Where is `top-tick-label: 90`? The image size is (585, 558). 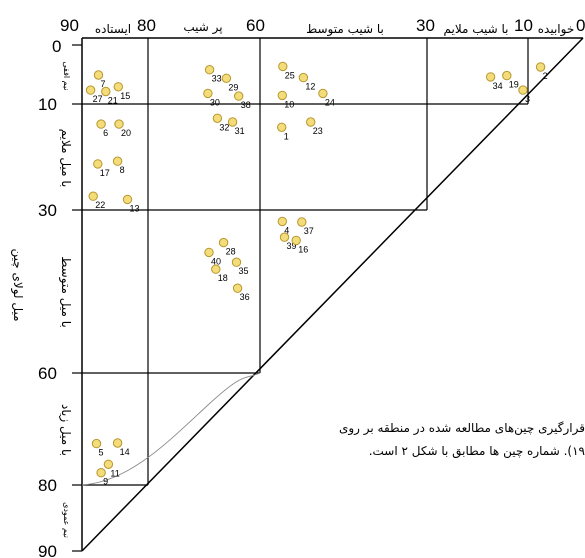 top-tick-label: 90 is located at coordinates (69, 25).